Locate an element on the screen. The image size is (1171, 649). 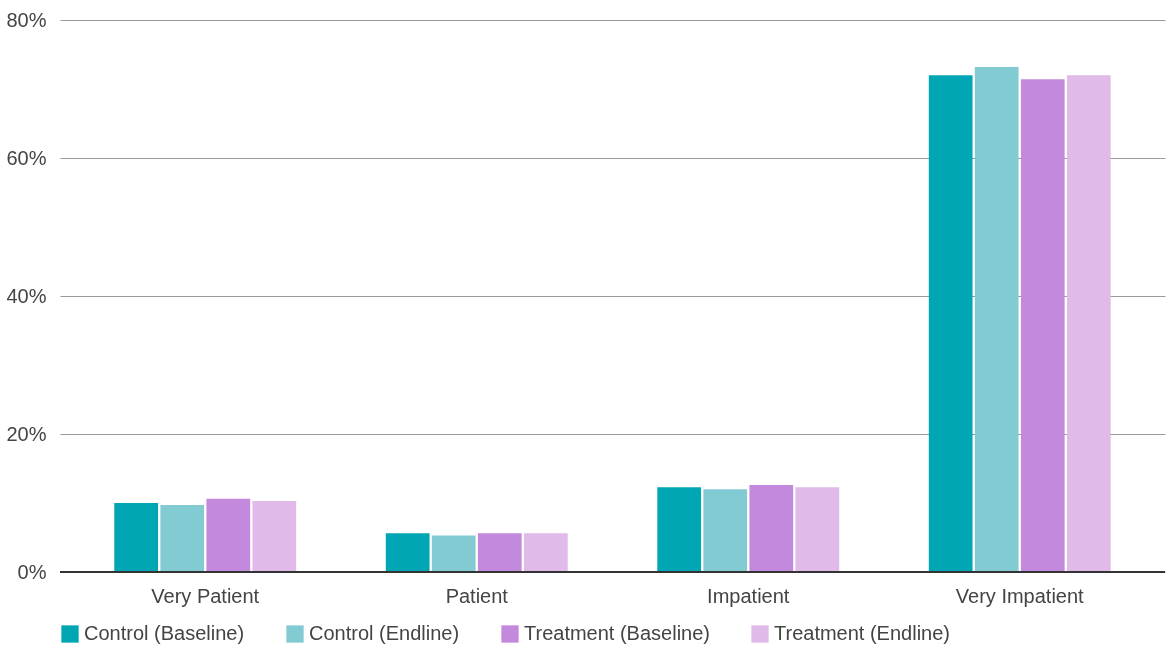
legend-label: Control (Endline) is located at coordinates (384, 633).